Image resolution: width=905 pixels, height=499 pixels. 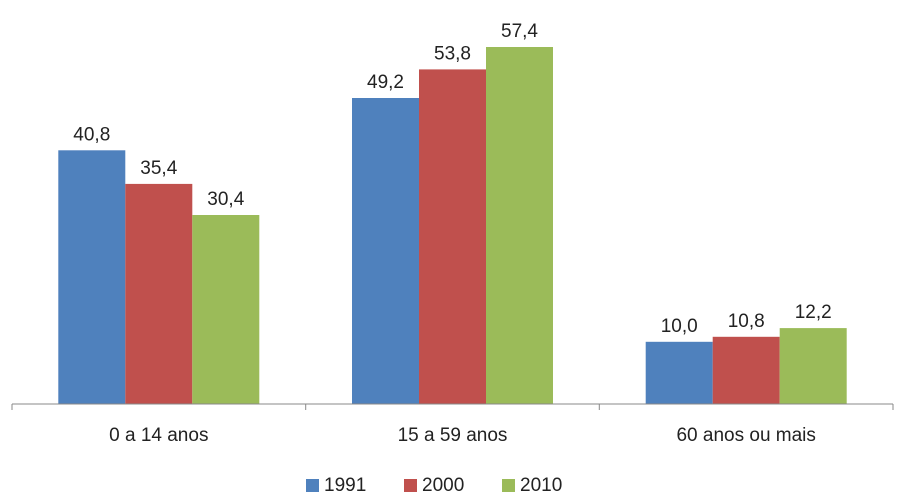 I want to click on legend: 1991 2000 2010, so click(x=434, y=485).